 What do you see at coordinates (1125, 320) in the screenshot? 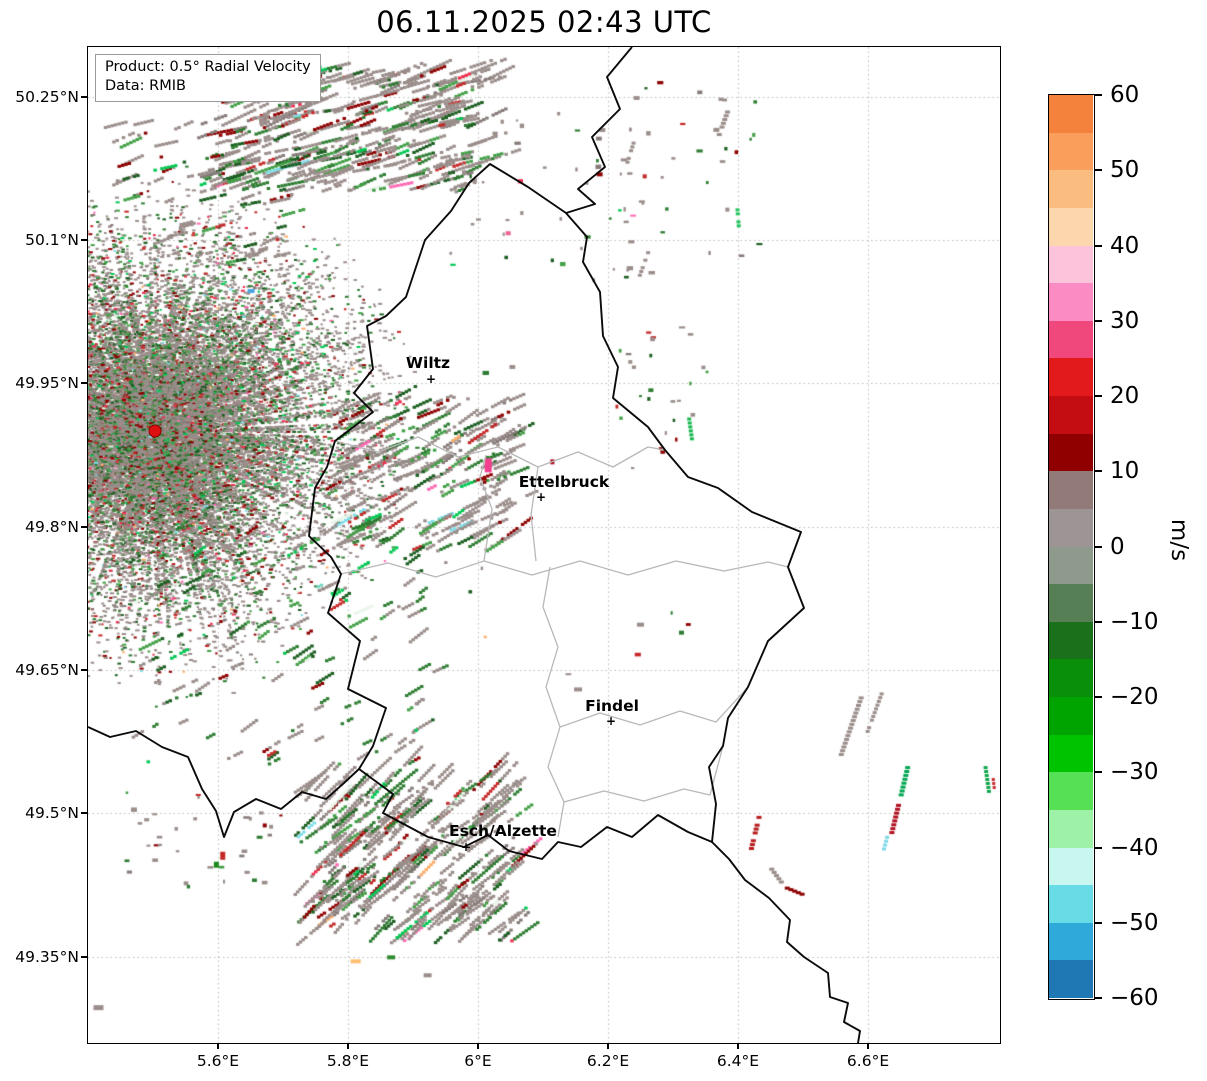
I see `colorbar-tick-label: 30` at bounding box center [1125, 320].